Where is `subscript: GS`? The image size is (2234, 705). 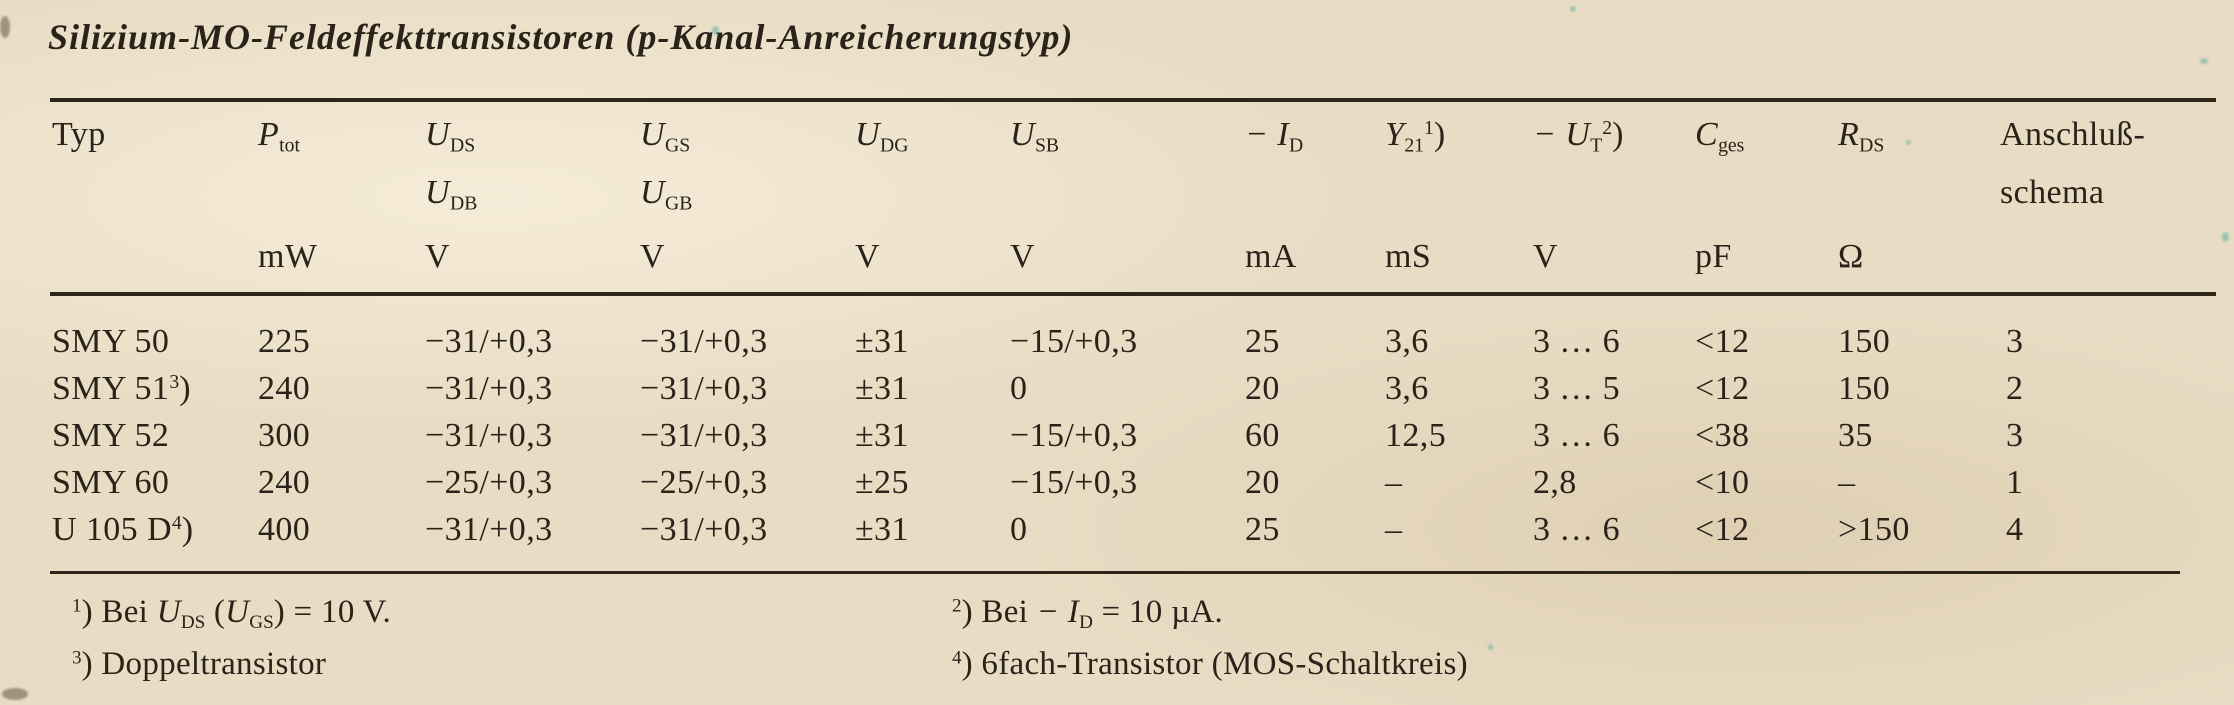 subscript: GS is located at coordinates (677, 145).